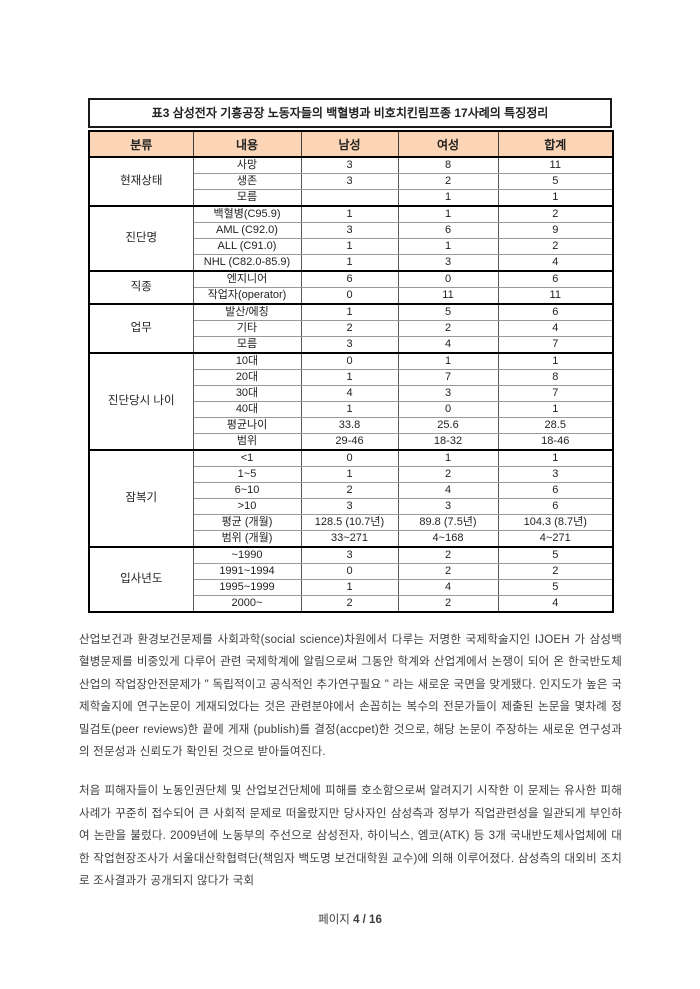  Describe the element at coordinates (247, 604) in the screenshot. I see `content-cell: 2000~` at that location.